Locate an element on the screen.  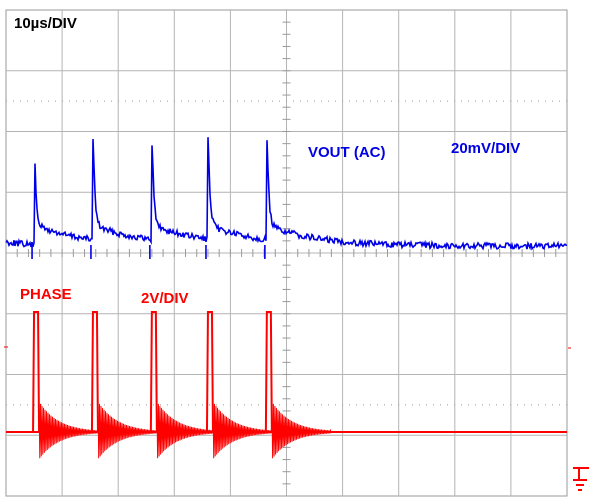
phase-series-label: PHASE is located at coordinates (46, 294).